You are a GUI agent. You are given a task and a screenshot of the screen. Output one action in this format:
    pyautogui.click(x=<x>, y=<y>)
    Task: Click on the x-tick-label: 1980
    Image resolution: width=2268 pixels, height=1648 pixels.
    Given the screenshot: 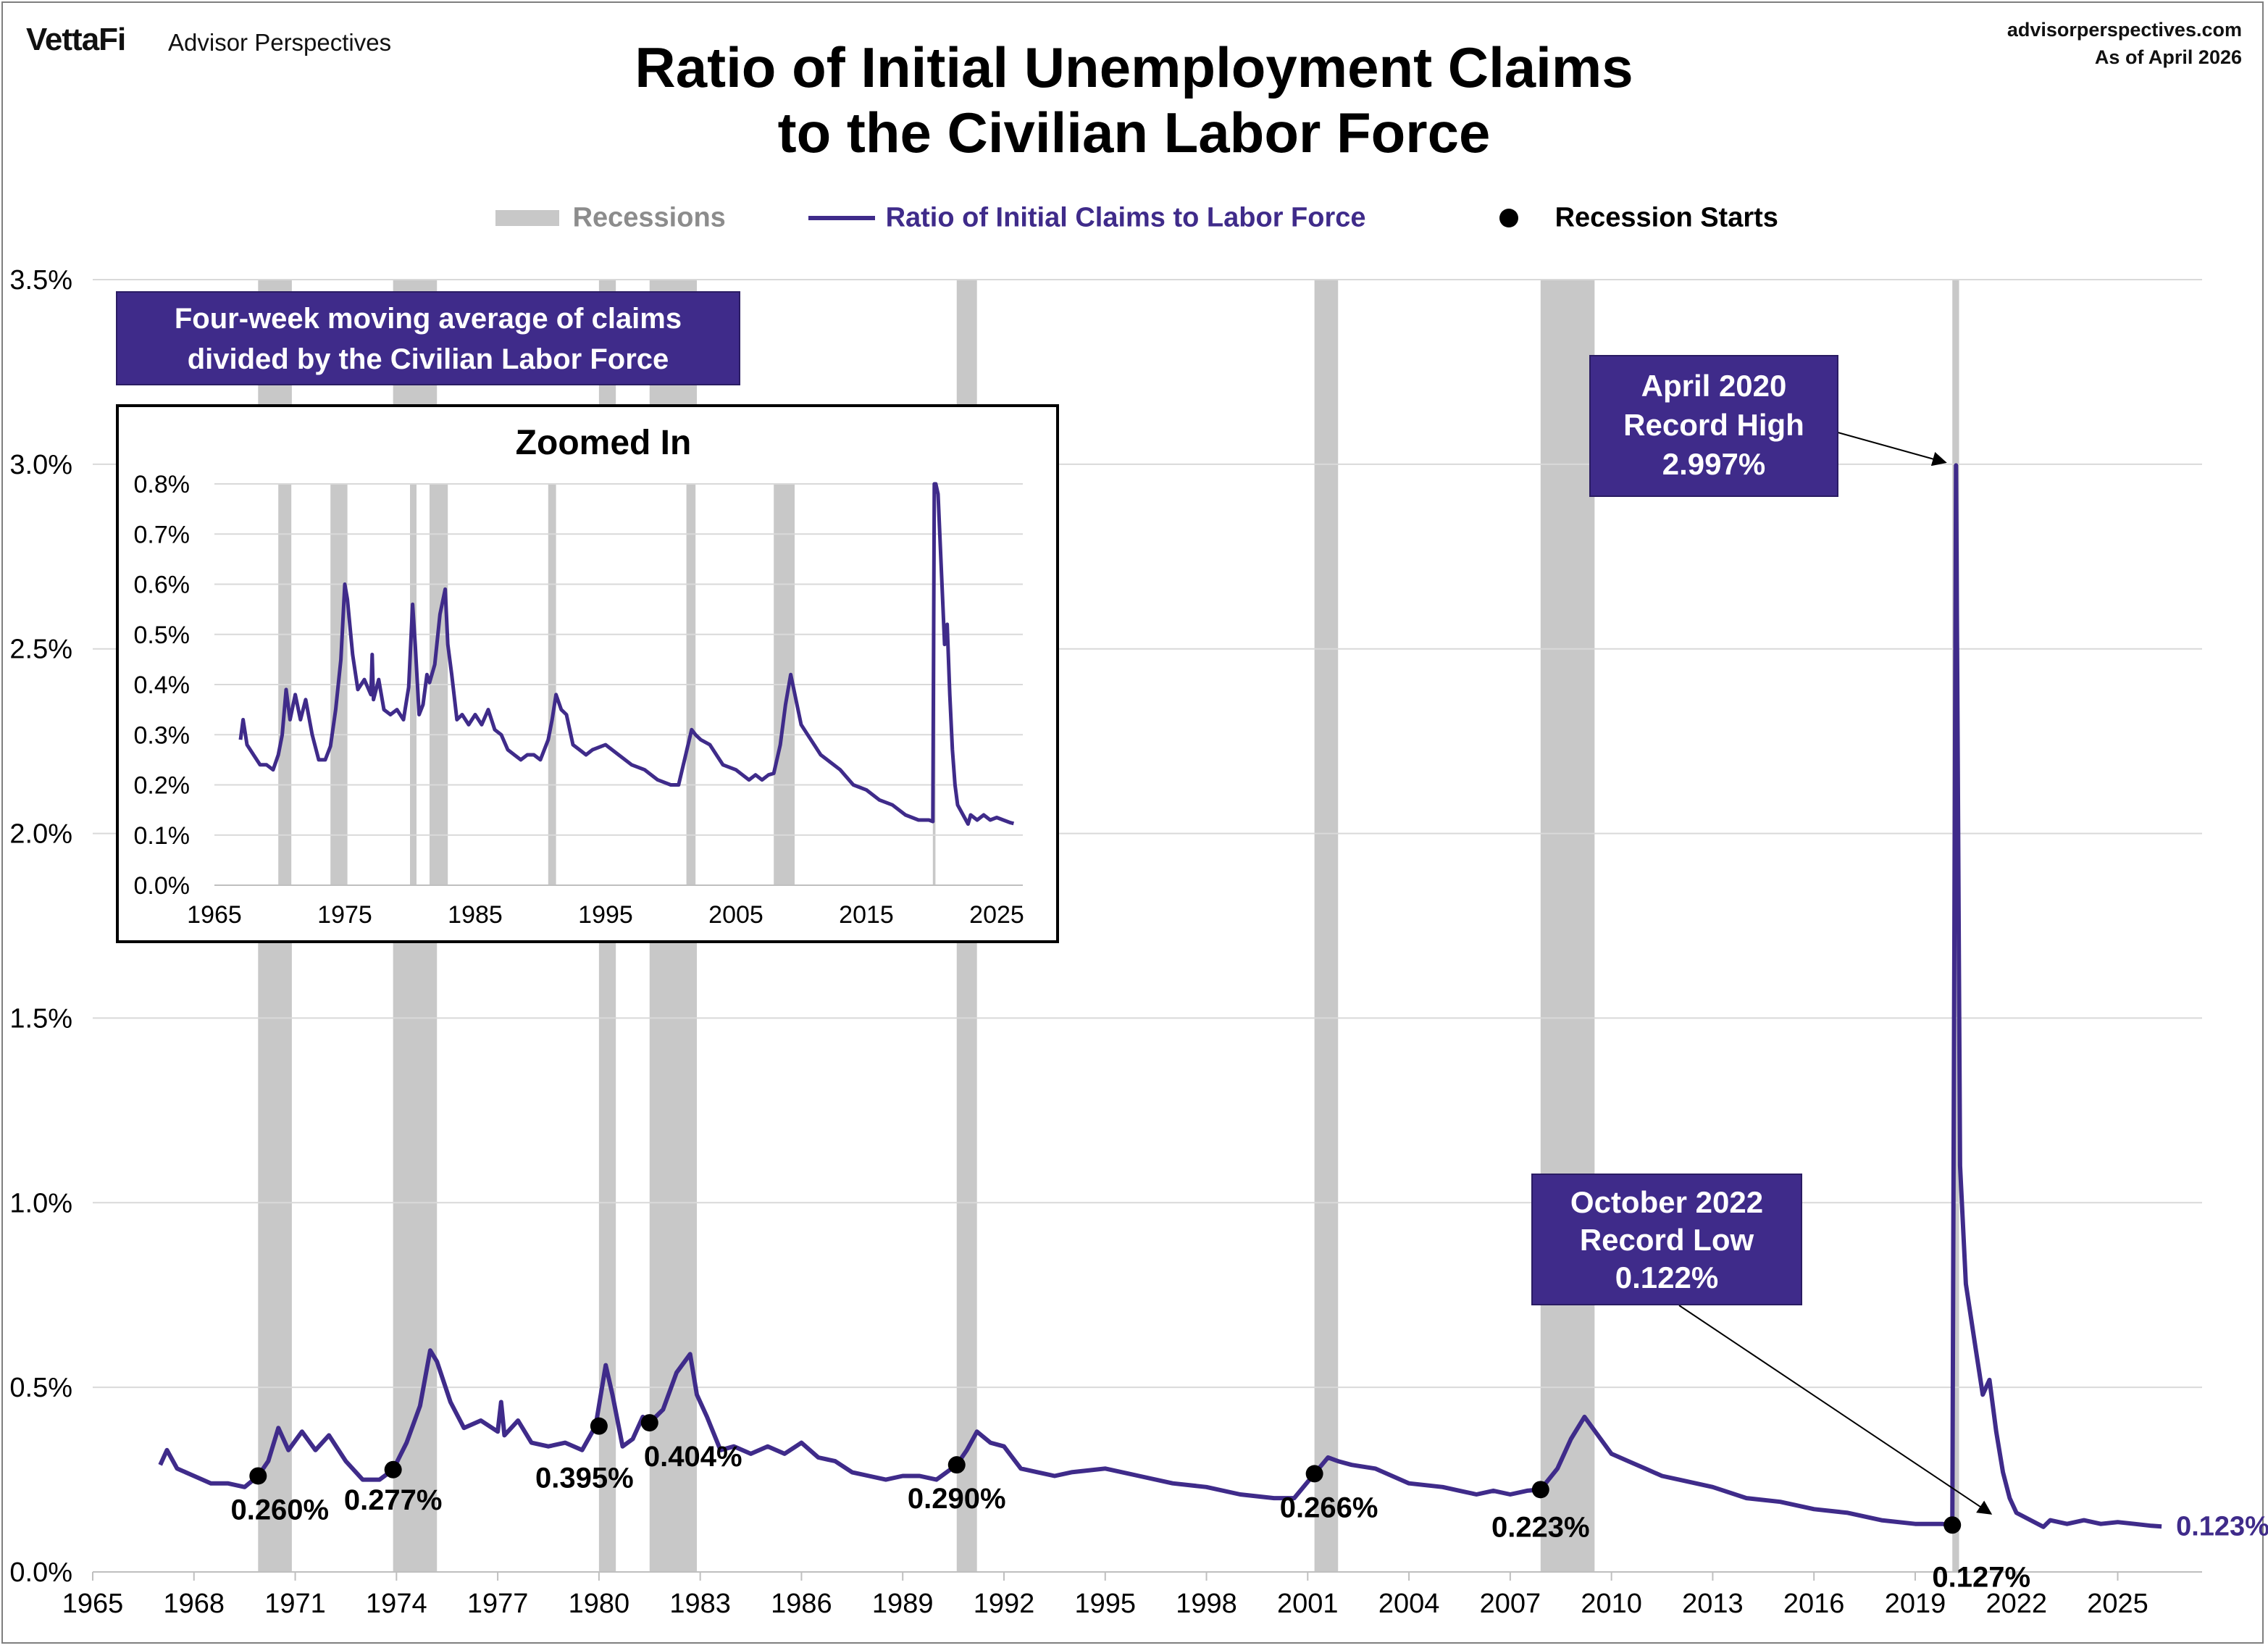 What is the action you would take?
    pyautogui.click(x=600, y=1604)
    